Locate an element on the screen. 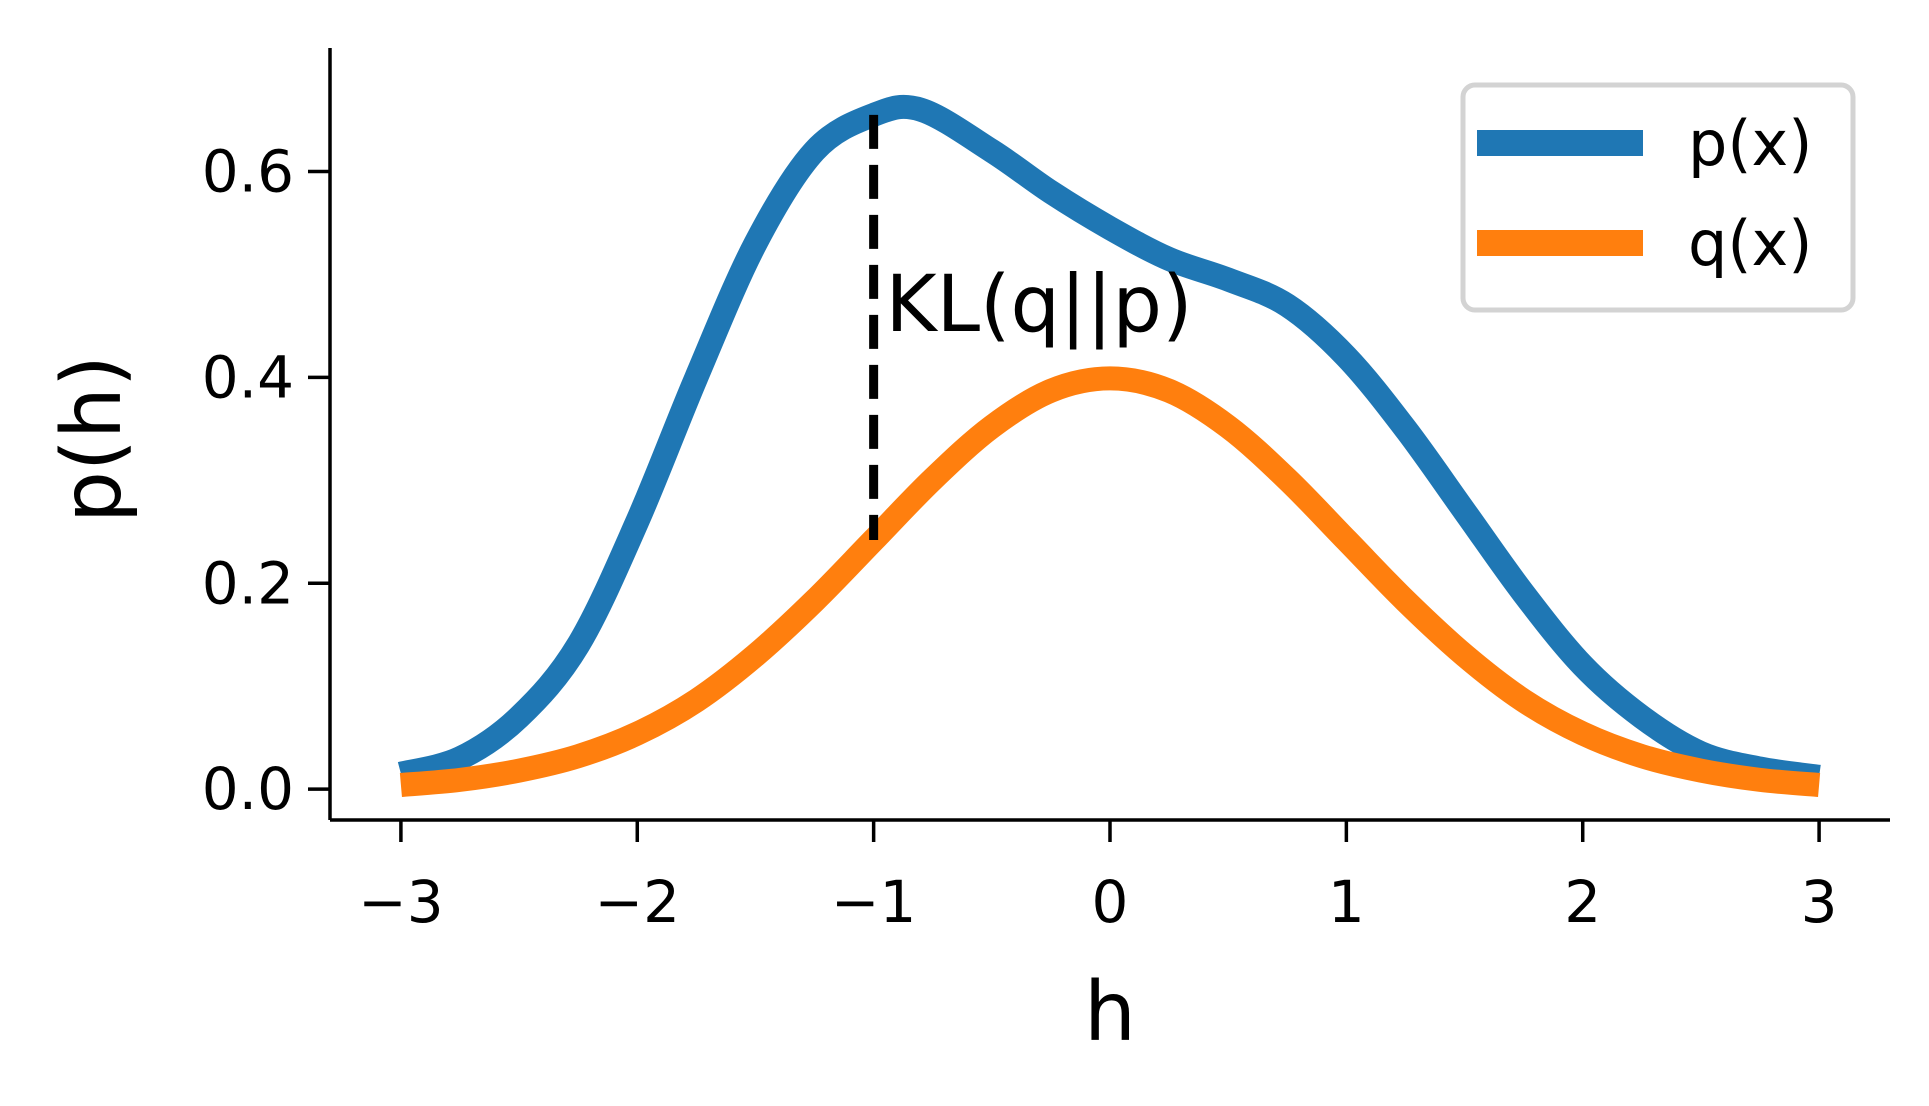 This screenshot has height=1106, width=1929. x-tick-label: −3 is located at coordinates (401, 902).